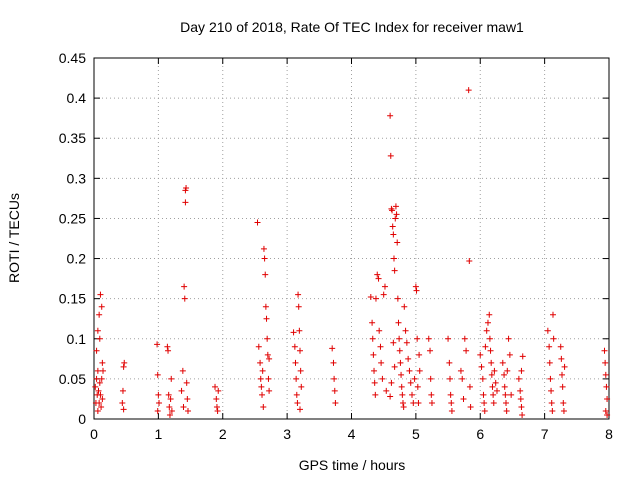  Describe the element at coordinates (77, 98) in the screenshot. I see `y-tick-label: 0.4` at that location.